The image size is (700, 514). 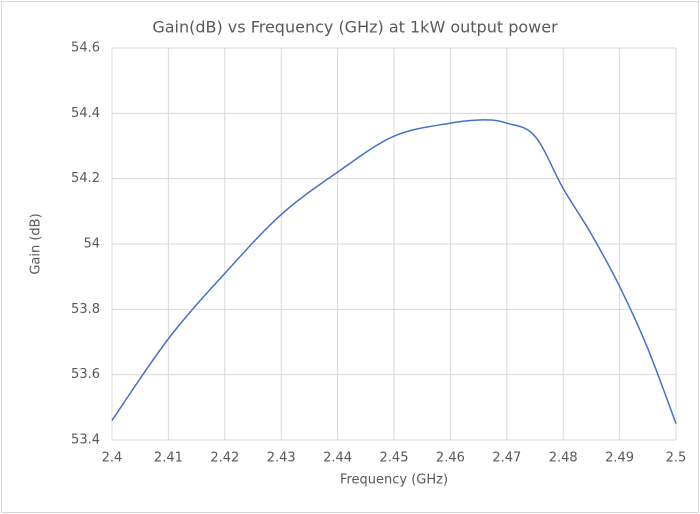 What do you see at coordinates (619, 458) in the screenshot?
I see `x-tick-label: 2.49` at bounding box center [619, 458].